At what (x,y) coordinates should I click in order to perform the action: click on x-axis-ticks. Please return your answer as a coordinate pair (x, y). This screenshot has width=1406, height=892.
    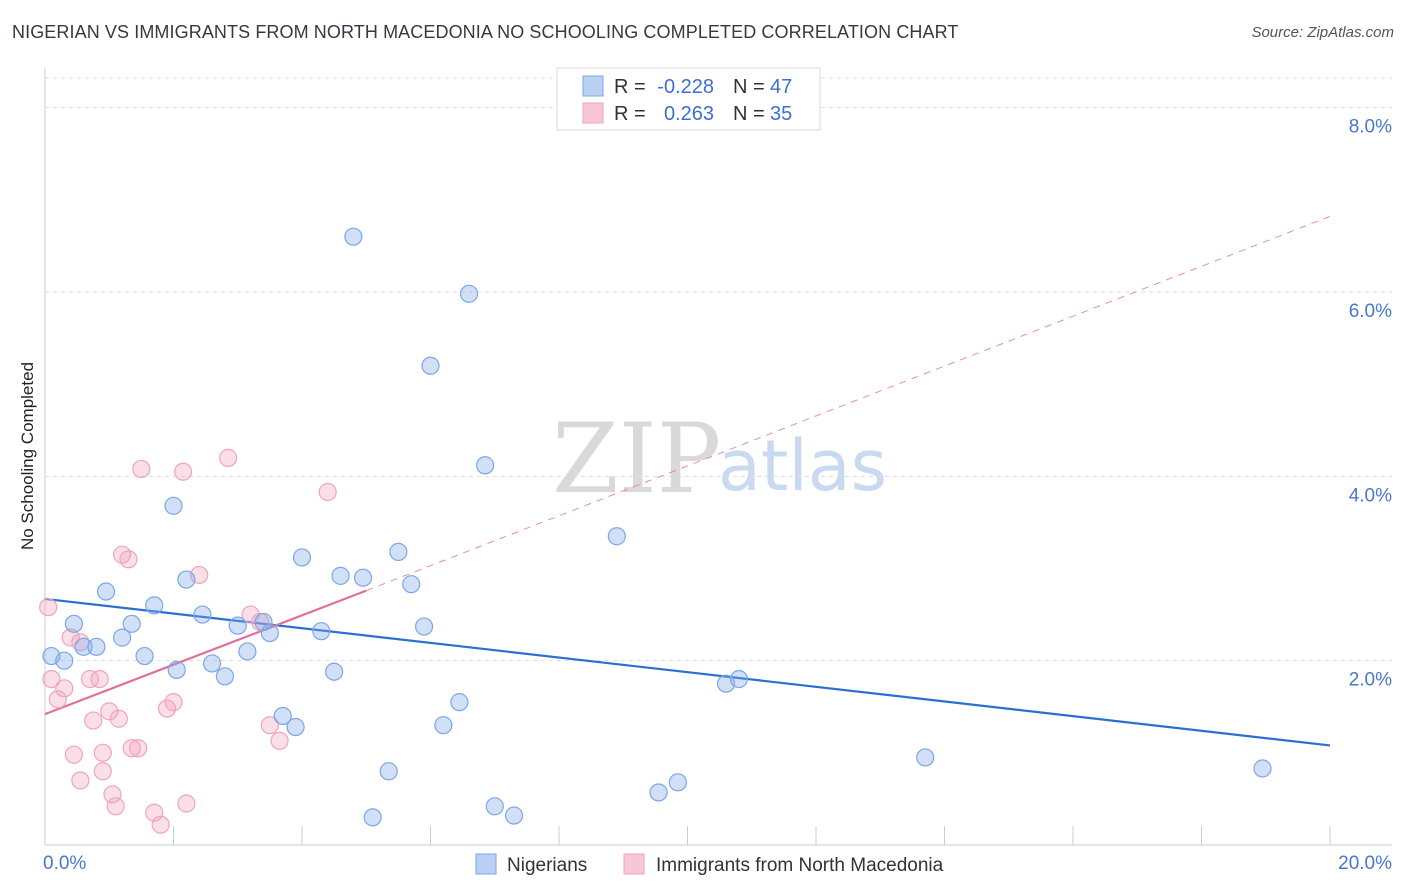
    Looking at the image, I should click on (752, 835).